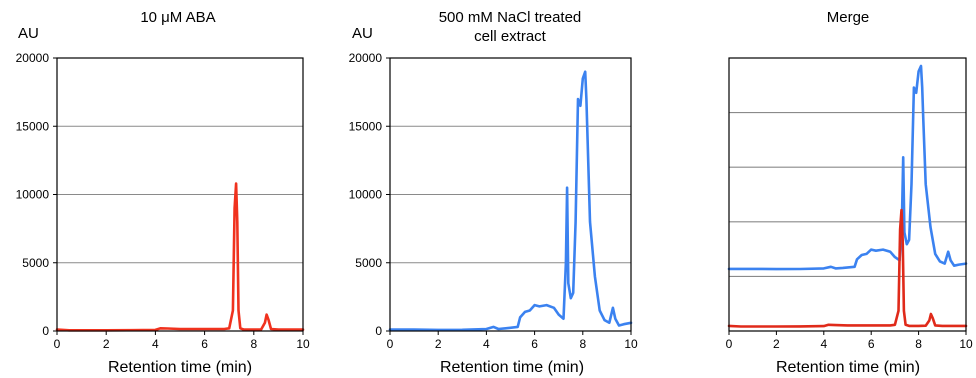  What do you see at coordinates (362, 33) in the screenshot?
I see `panel-nacl-ylabel: AU` at bounding box center [362, 33].